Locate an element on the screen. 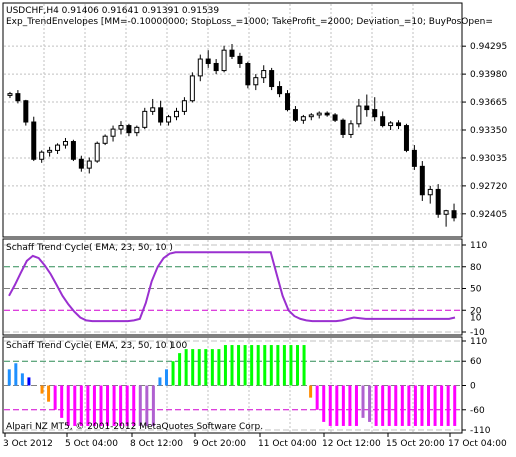 This screenshot has width=516, height=457. price-label: 0.93665 is located at coordinates (488, 103).